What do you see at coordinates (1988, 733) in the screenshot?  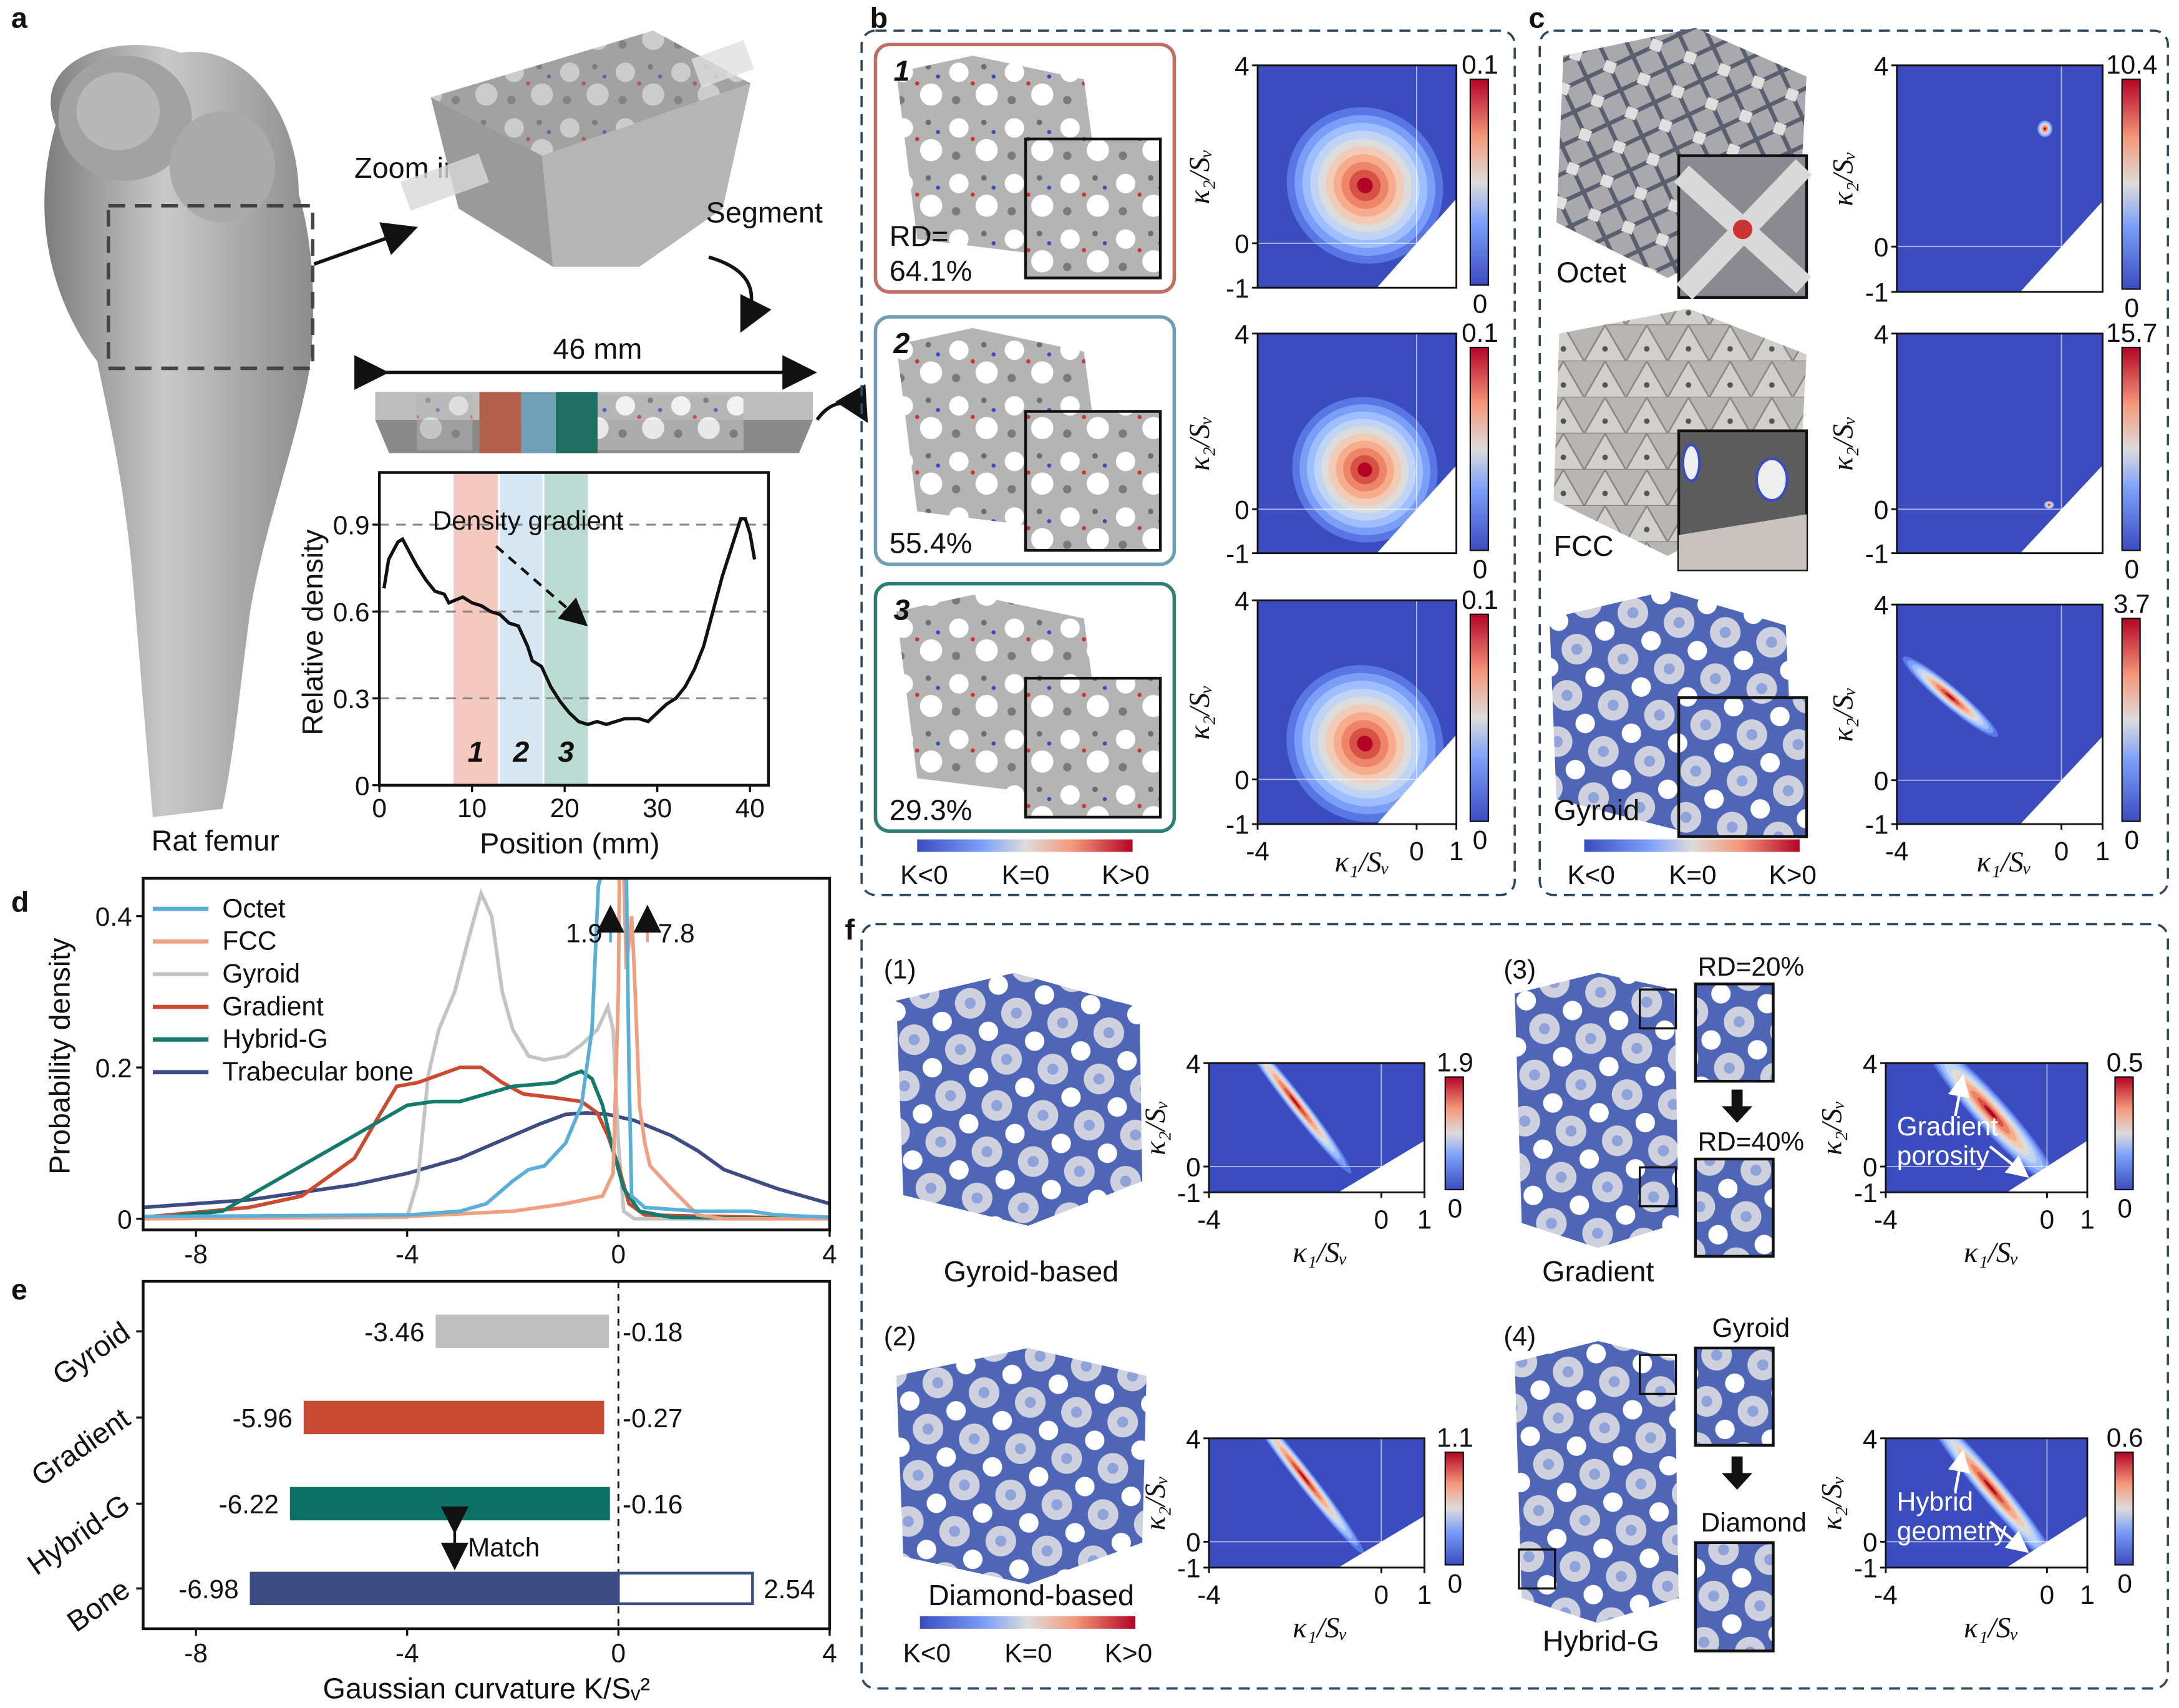 I see `heatmap-c3: 40-1κ₂/Sᵥ-4 0 1κ₁/Sᵥ3.70` at bounding box center [1988, 733].